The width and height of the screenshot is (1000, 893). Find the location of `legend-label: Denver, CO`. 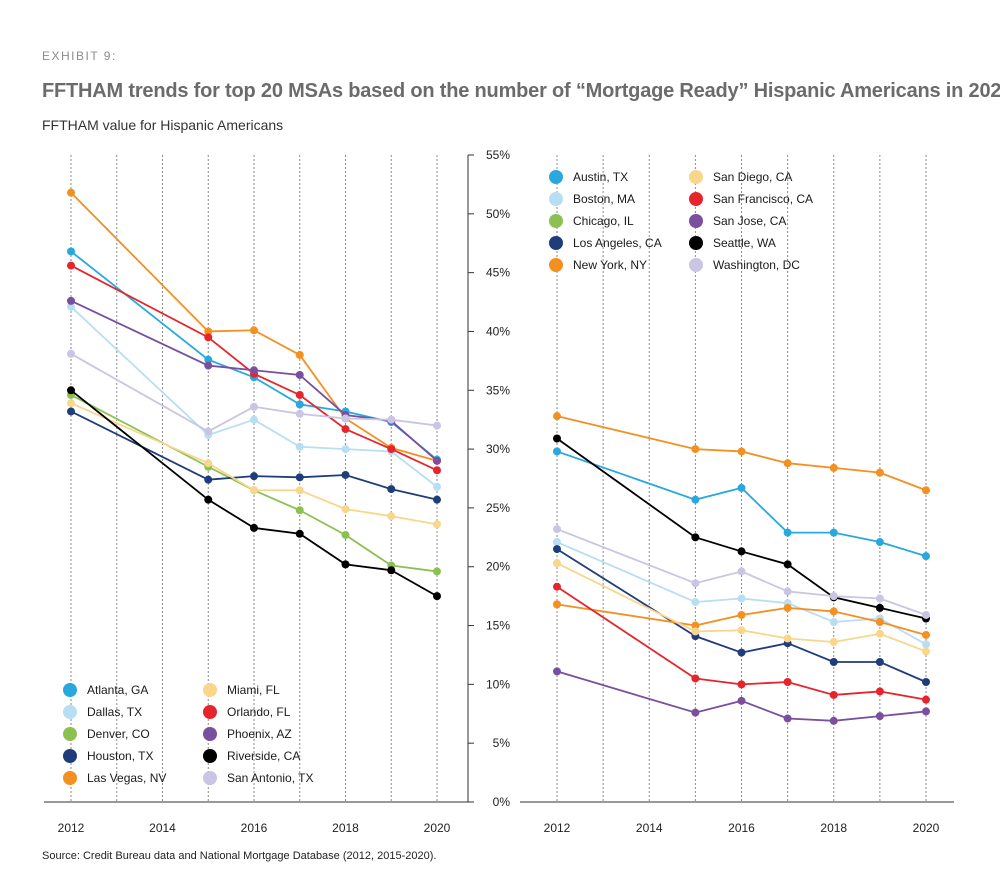

legend-label: Denver, CO is located at coordinates (118, 734).